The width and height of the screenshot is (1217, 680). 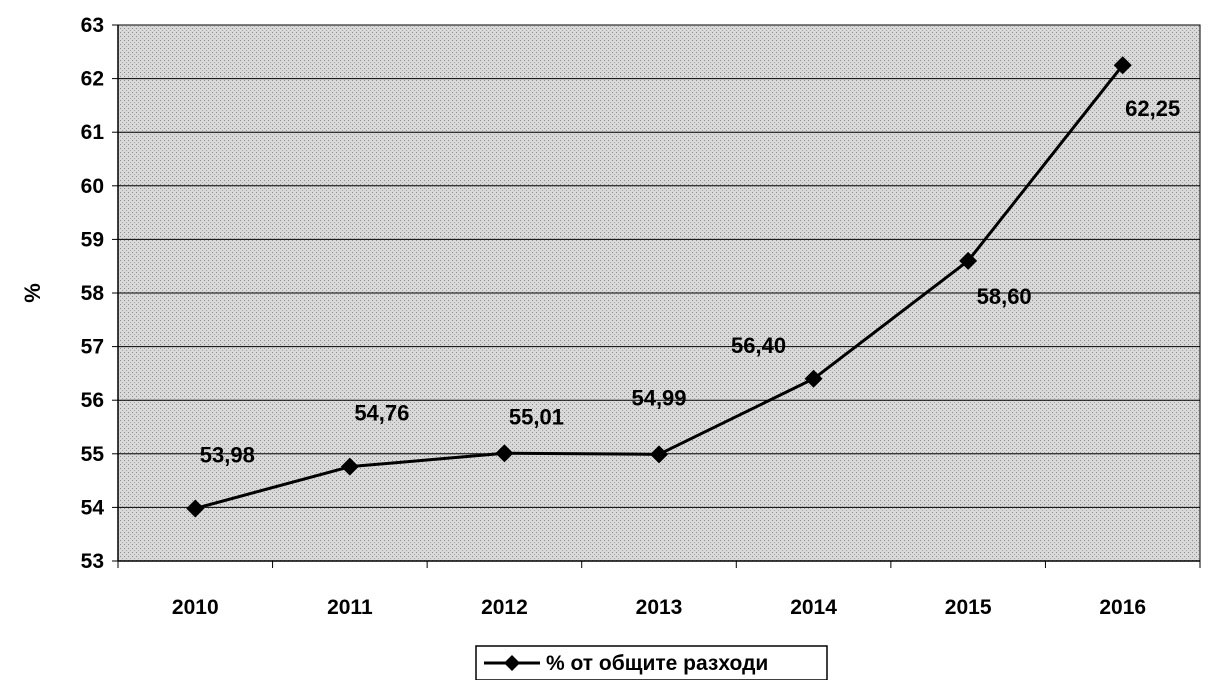 I want to click on data-label: 55,01, so click(x=536, y=416).